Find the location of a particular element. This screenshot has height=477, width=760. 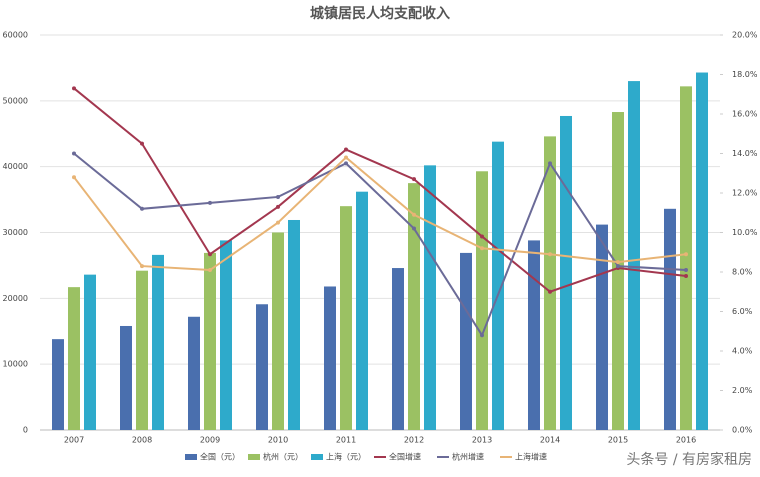

x-tick-label: 2009 is located at coordinates (210, 440).